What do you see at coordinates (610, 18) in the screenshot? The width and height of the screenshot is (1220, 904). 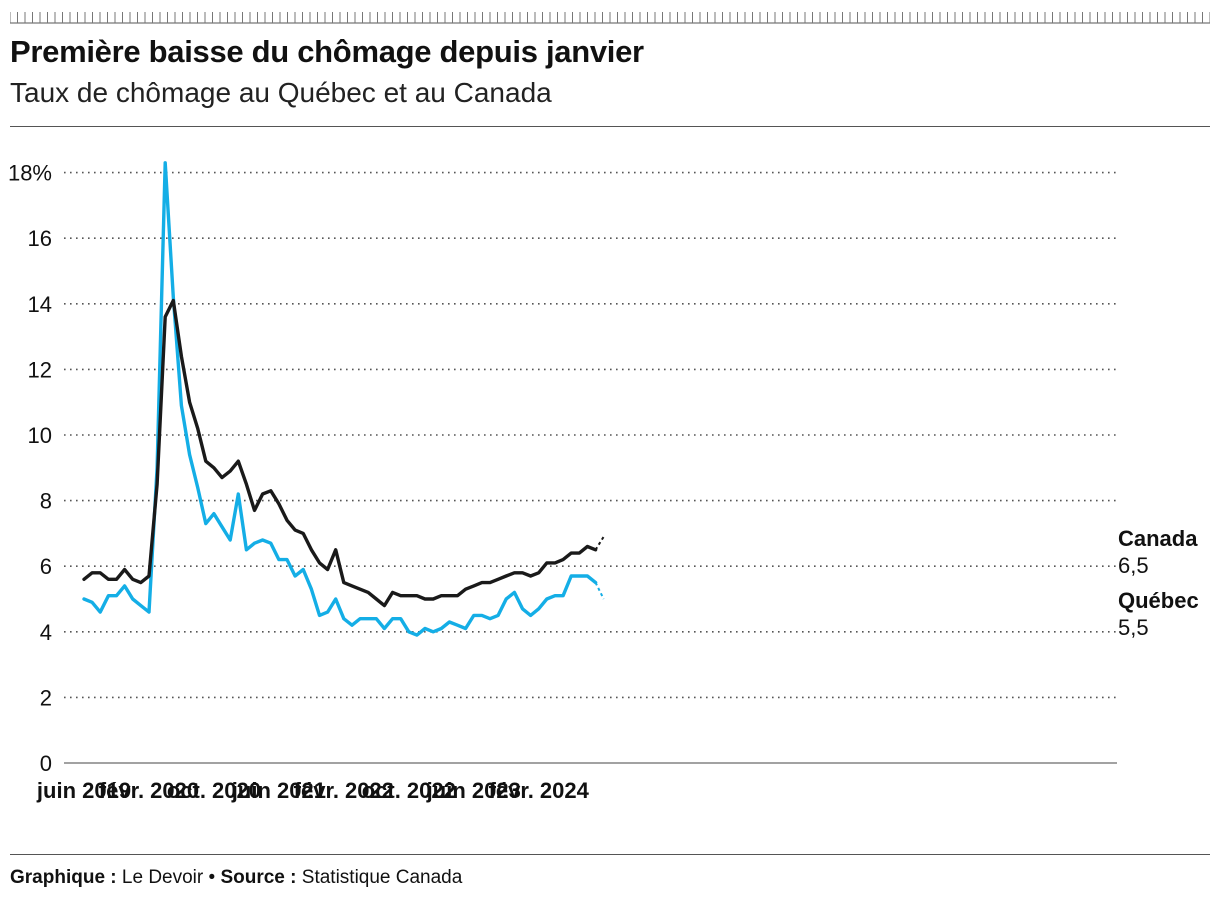 I see `top-tick-strip` at bounding box center [610, 18].